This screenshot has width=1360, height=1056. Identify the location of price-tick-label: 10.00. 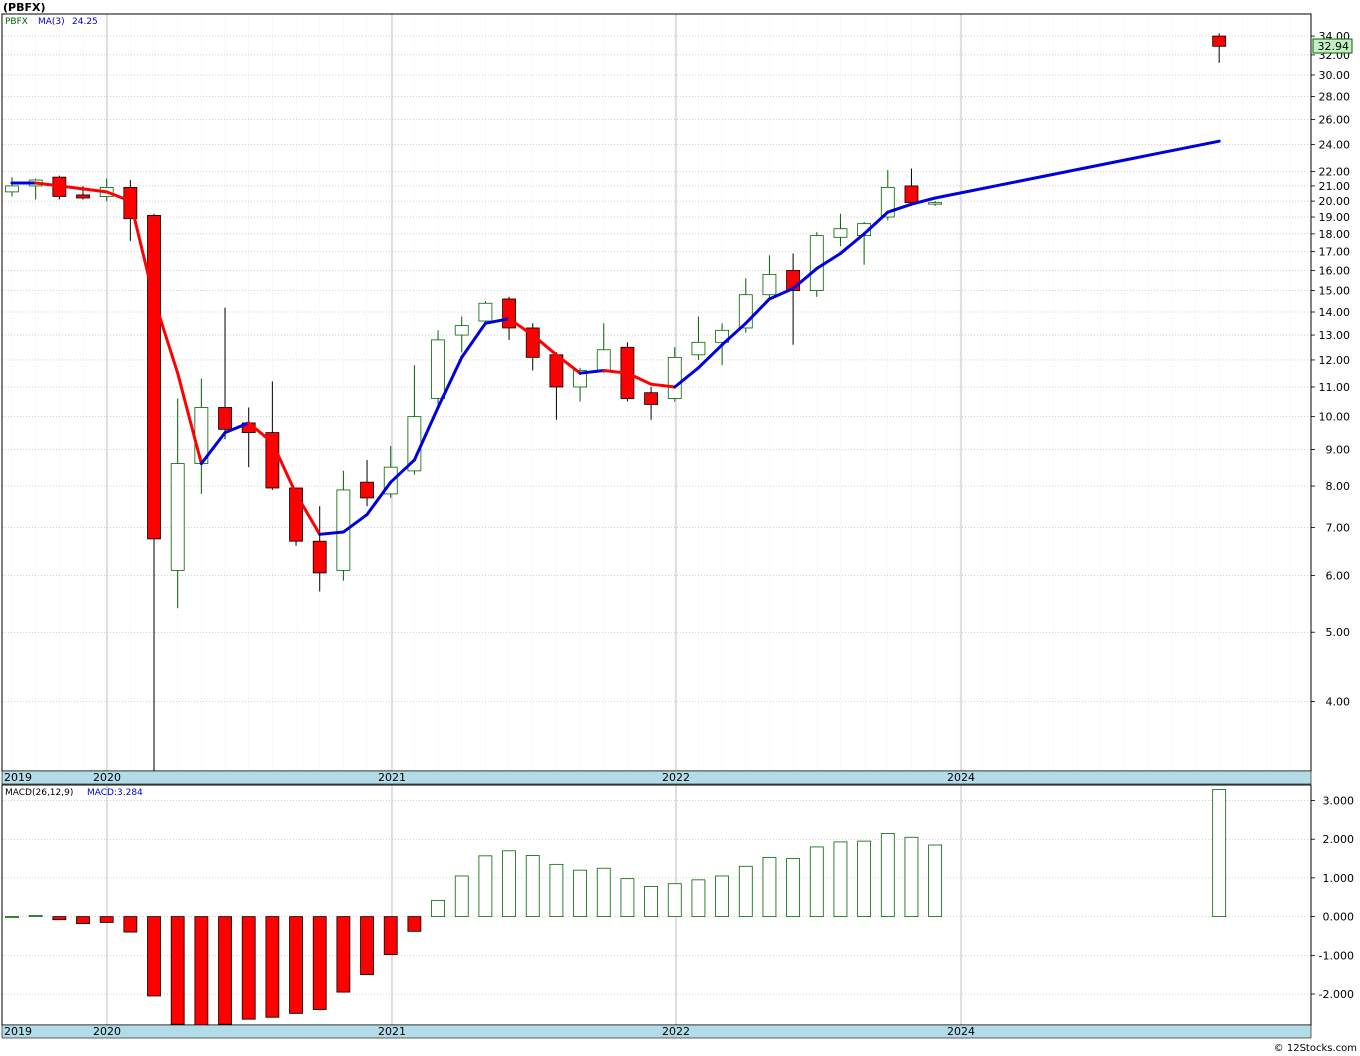
(1335, 417).